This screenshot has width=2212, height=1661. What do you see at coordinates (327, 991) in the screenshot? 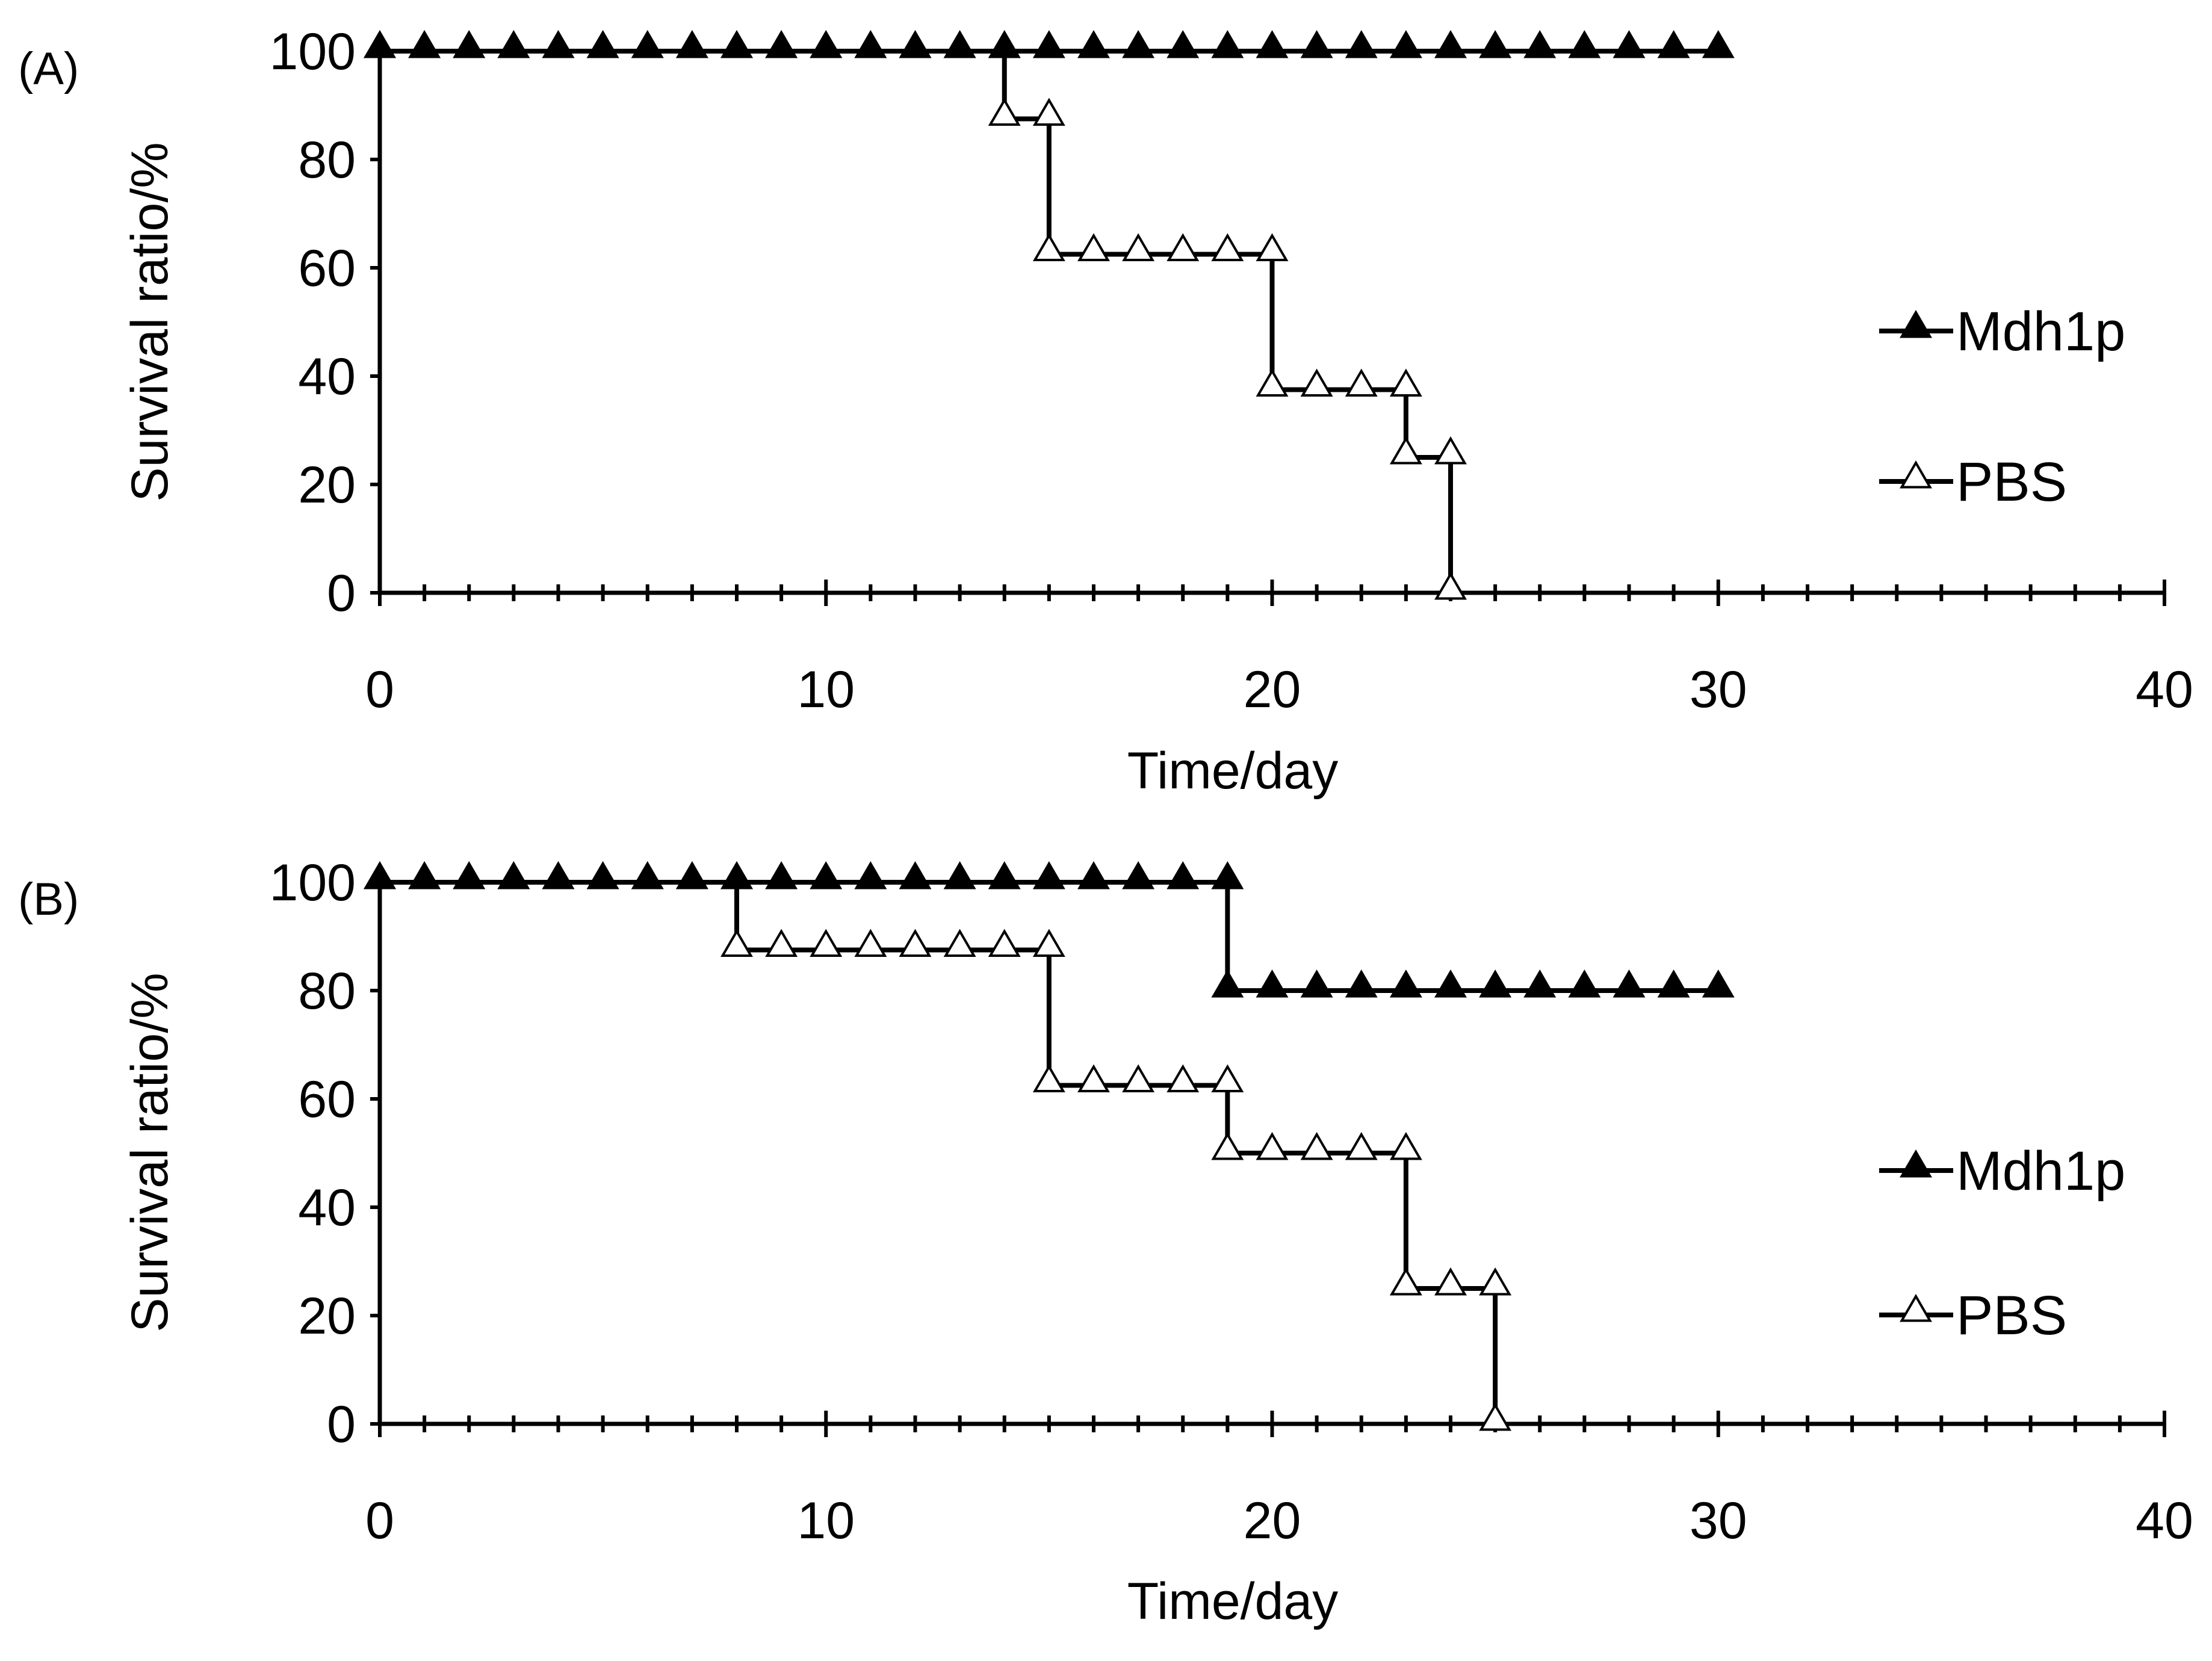
I see `y-tick-label: 80` at bounding box center [327, 991].